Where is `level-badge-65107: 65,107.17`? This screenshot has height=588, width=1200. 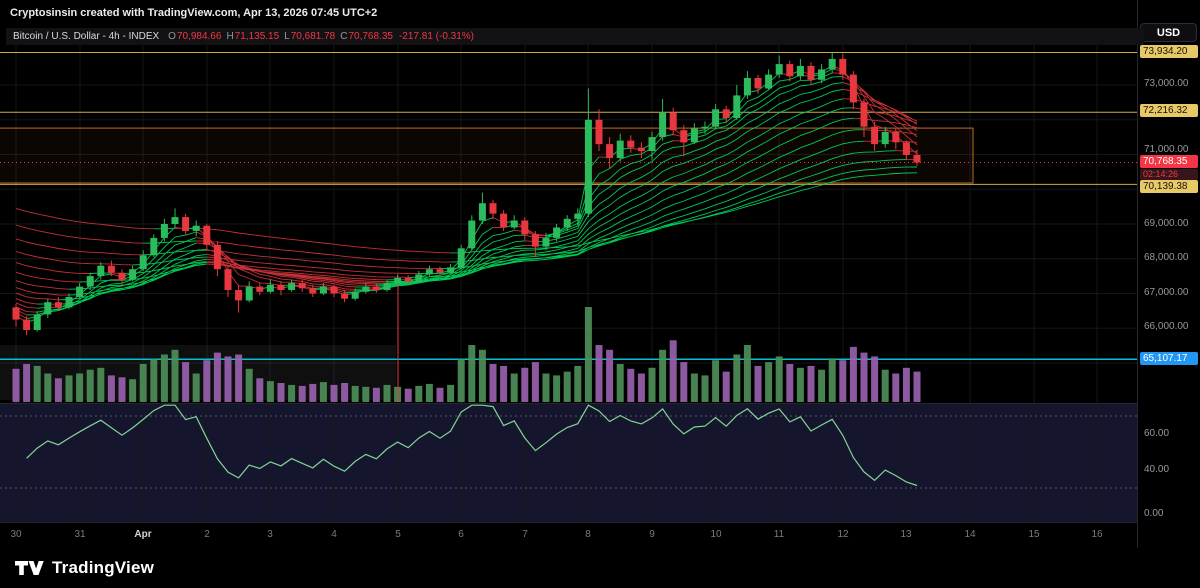 level-badge-65107: 65,107.17 is located at coordinates (1169, 358).